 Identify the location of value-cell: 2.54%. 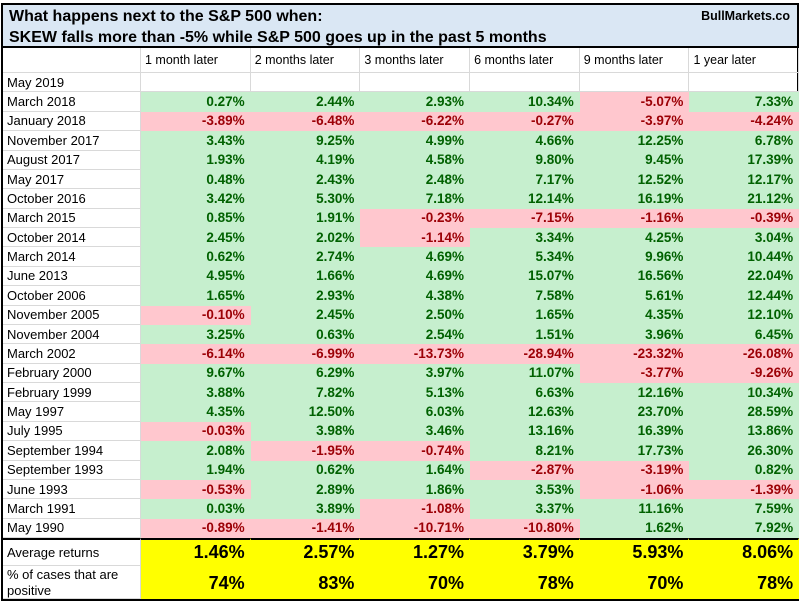
(415, 334).